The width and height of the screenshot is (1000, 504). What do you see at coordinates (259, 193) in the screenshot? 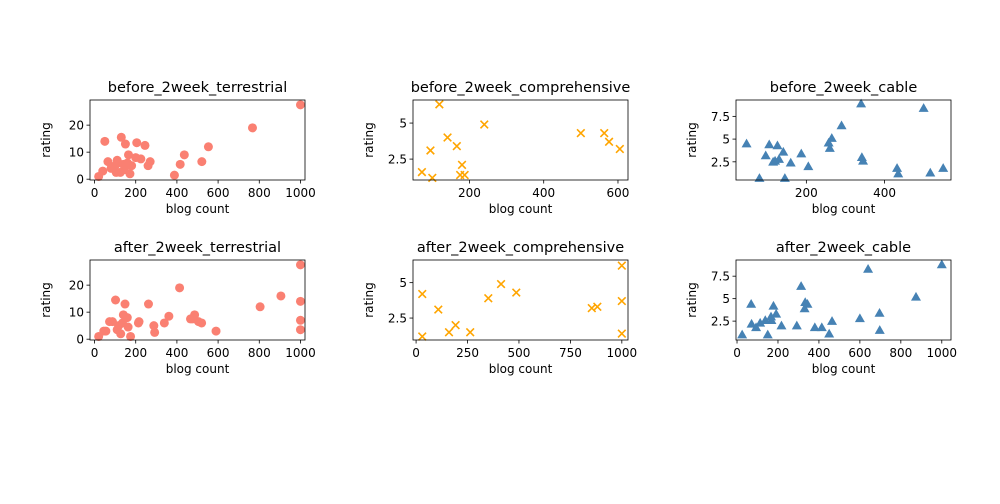
I see `x-tick-label: 800` at bounding box center [259, 193].